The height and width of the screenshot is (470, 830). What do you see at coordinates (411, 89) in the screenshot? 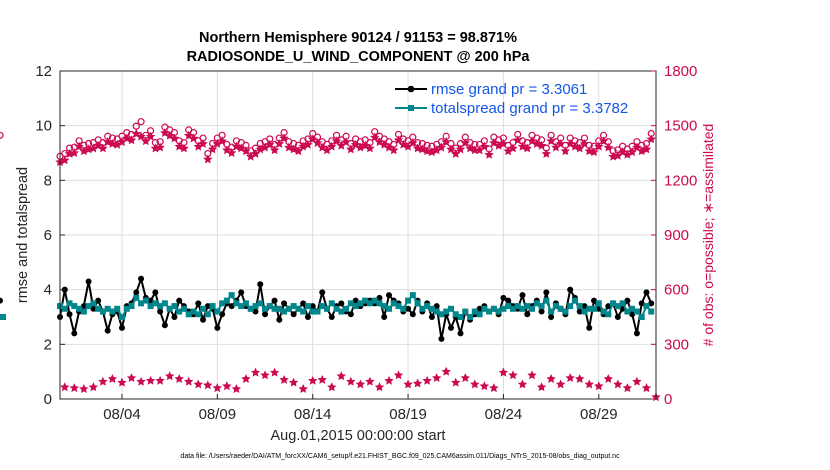
I see `legend-rmse-marker` at bounding box center [411, 89].